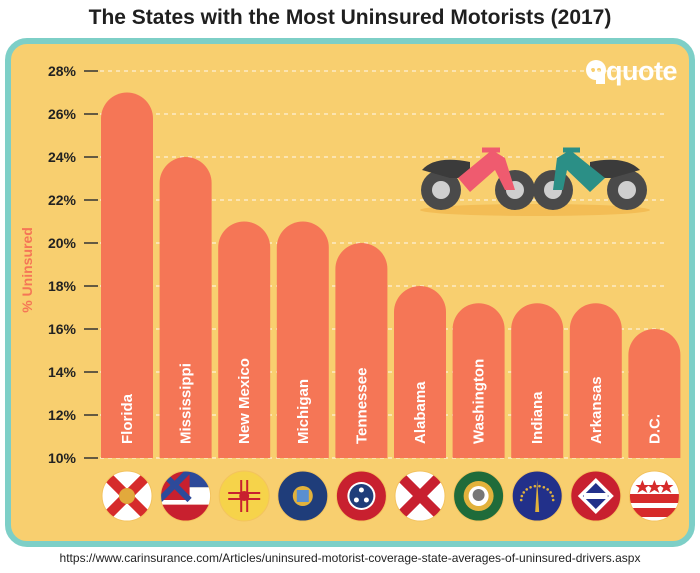 This screenshot has width=700, height=573. What do you see at coordinates (62, 329) in the screenshot?
I see `y-tick-label: 16%` at bounding box center [62, 329].